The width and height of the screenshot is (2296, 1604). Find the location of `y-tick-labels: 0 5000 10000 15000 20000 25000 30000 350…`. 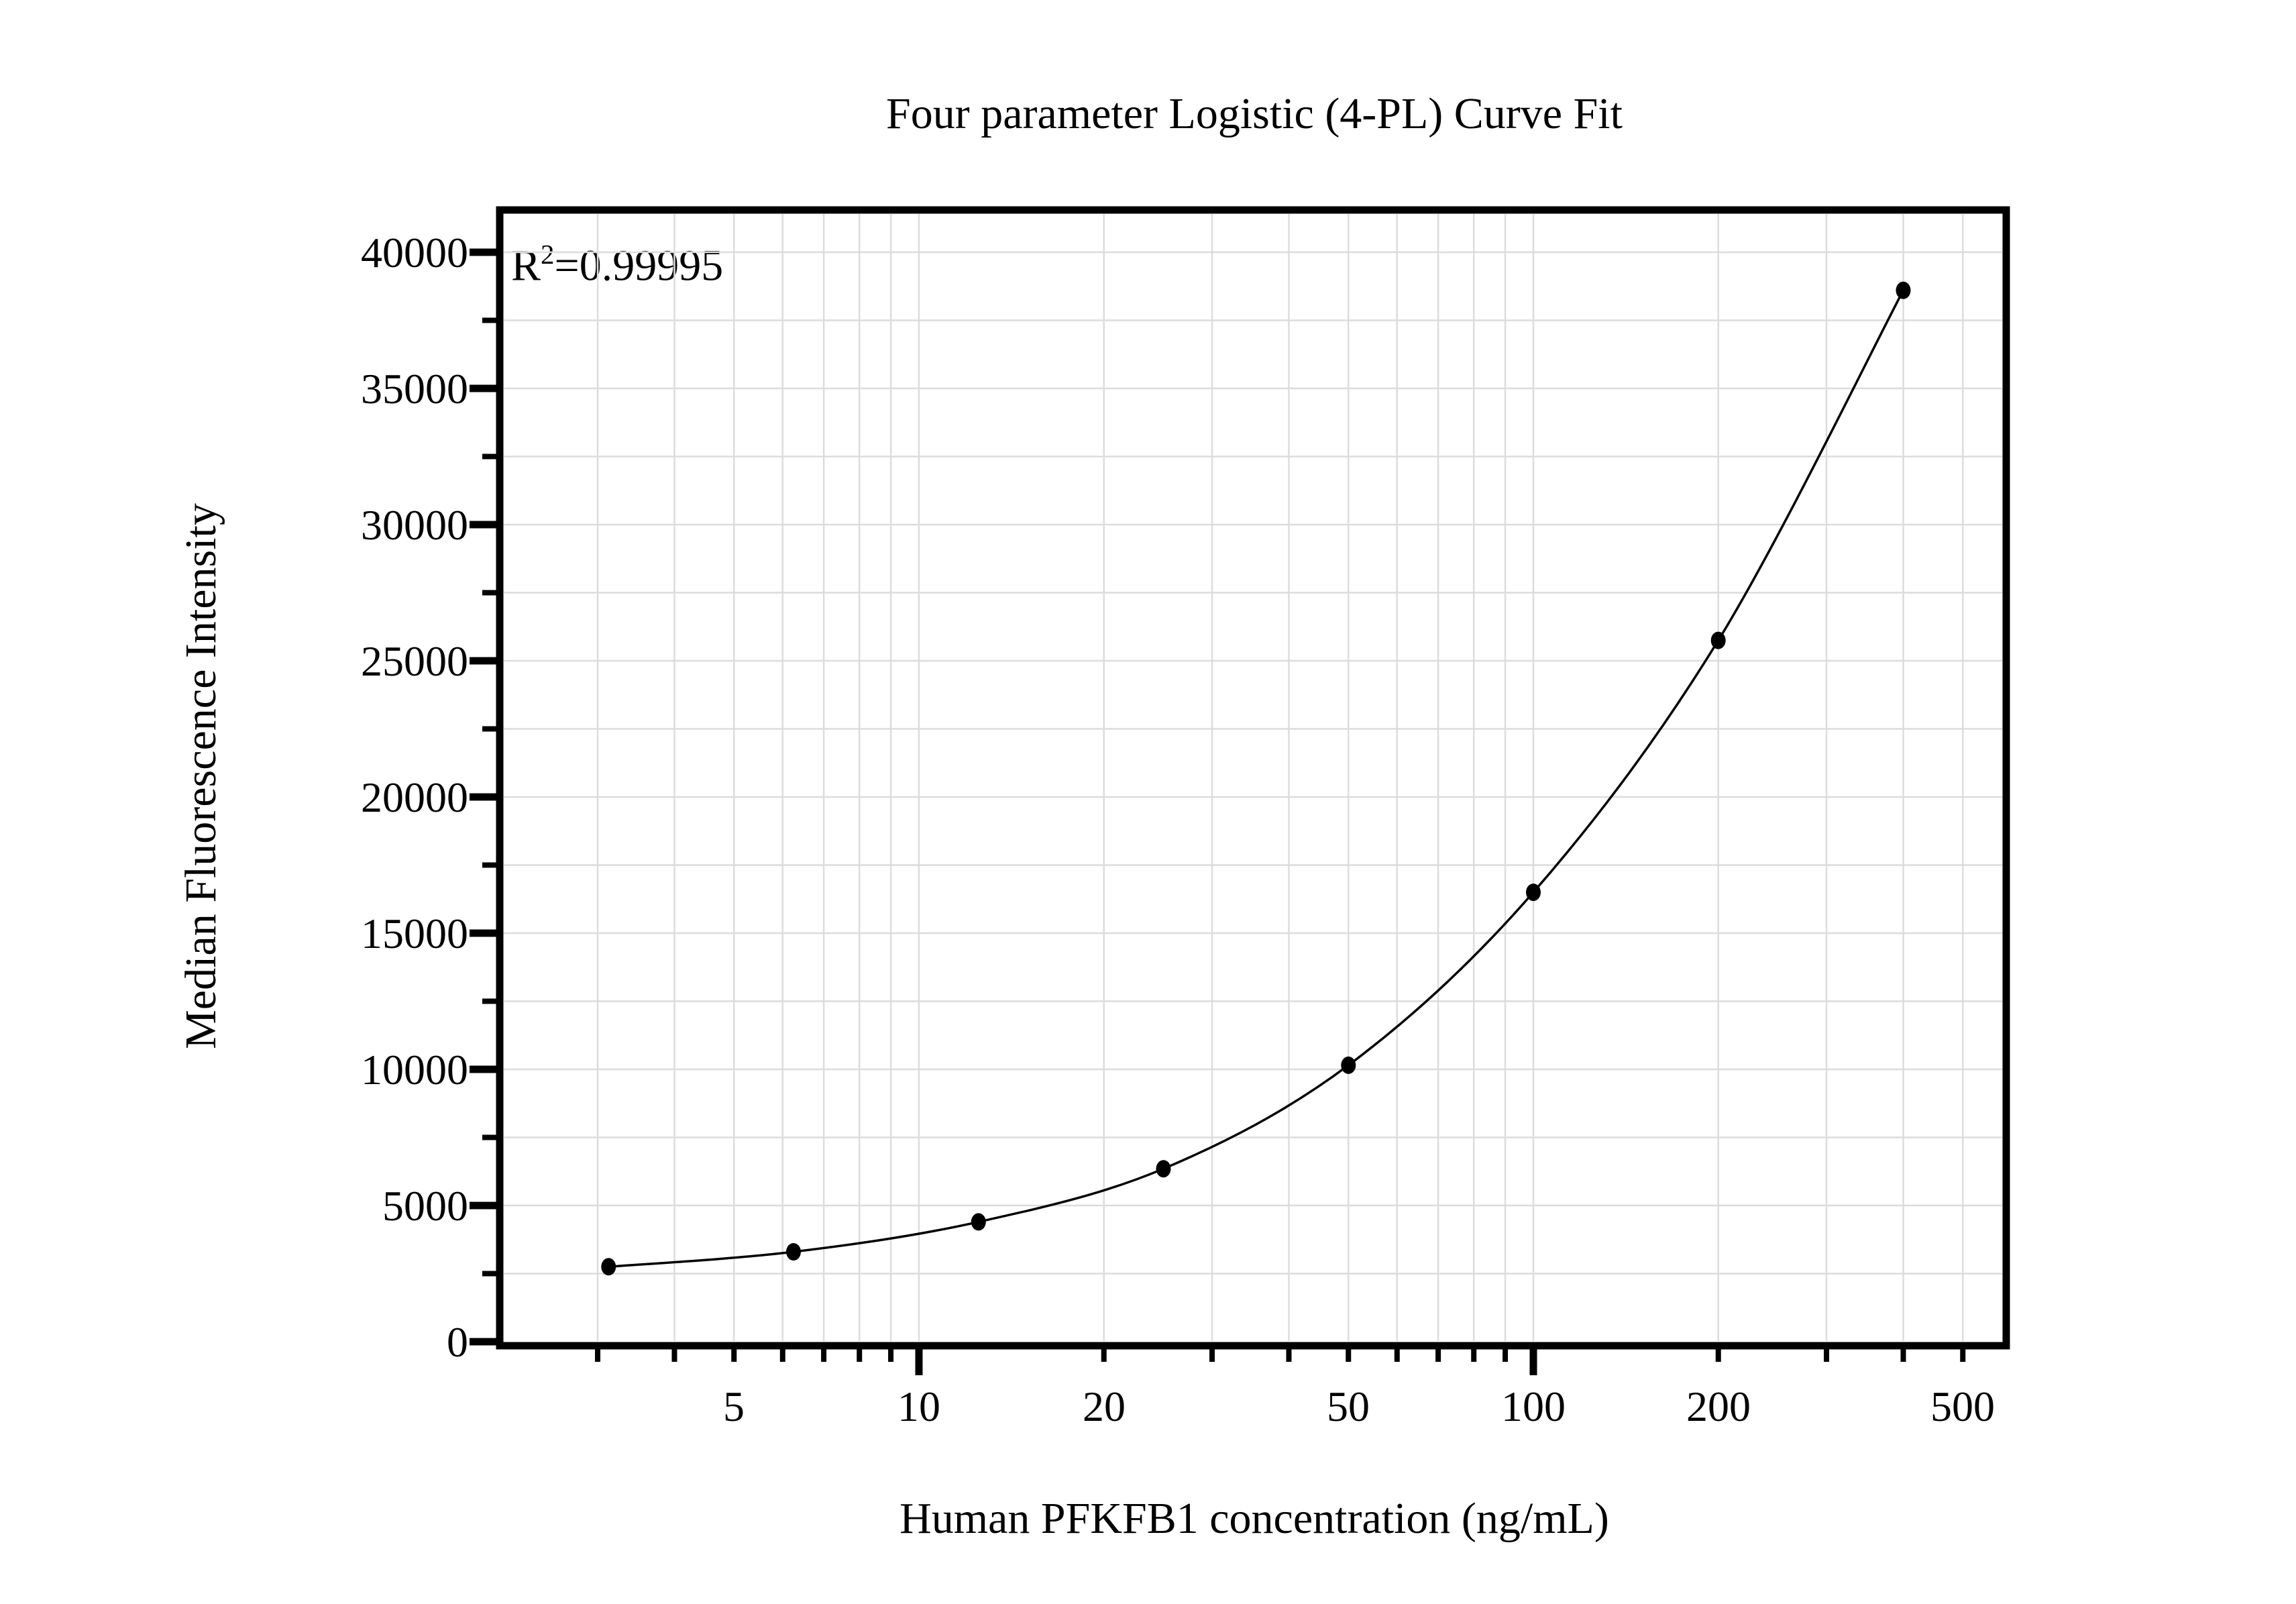

y-tick-labels: 0 5000 10000 15000 20000 25000 30000 350… is located at coordinates (415, 797).